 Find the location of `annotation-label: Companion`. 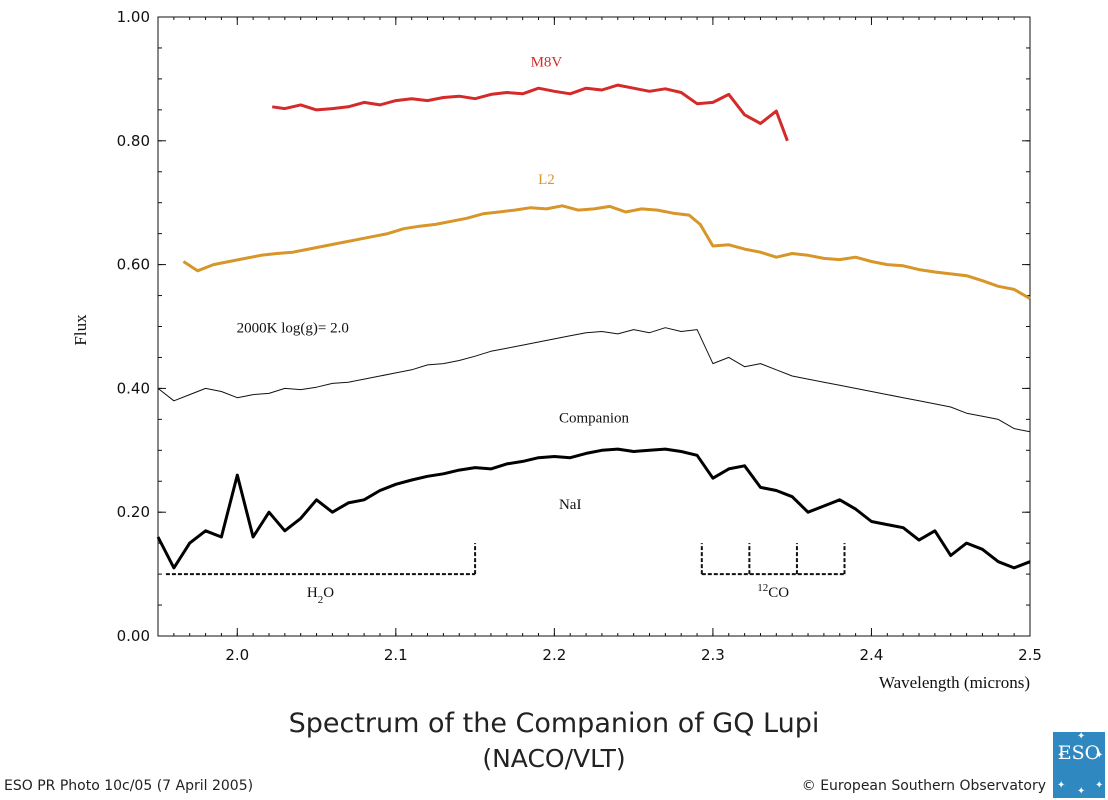

annotation-label: Companion is located at coordinates (594, 418).